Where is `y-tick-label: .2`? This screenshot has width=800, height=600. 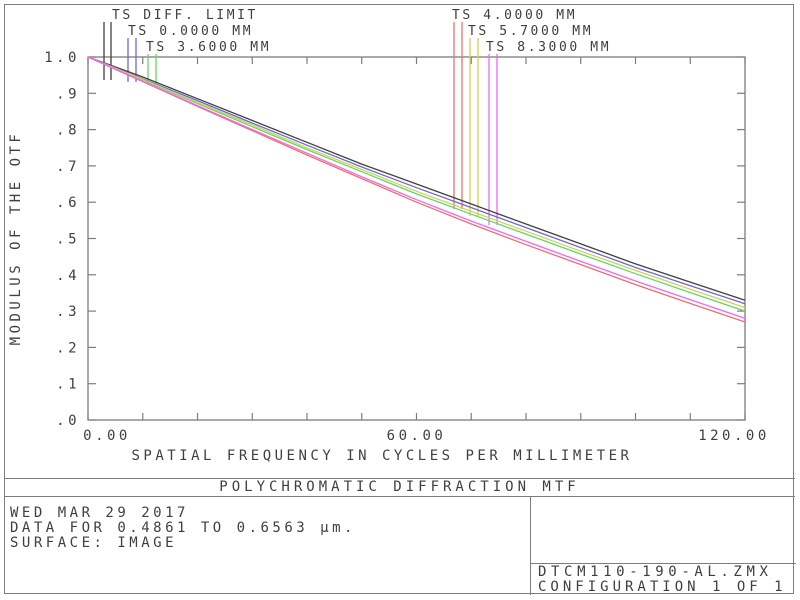
y-tick-label: .2 is located at coordinates (68, 348).